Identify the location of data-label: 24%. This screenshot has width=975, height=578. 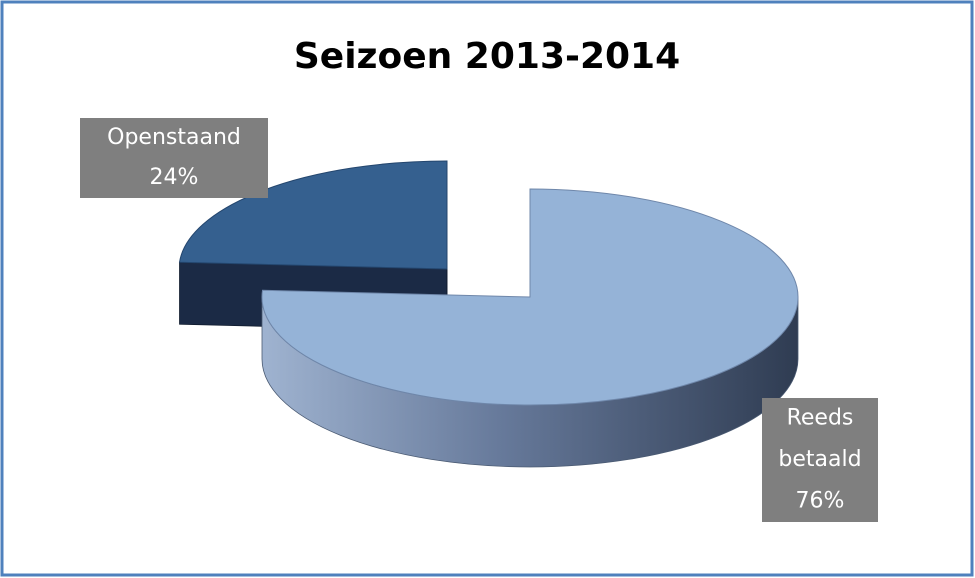
(174, 177).